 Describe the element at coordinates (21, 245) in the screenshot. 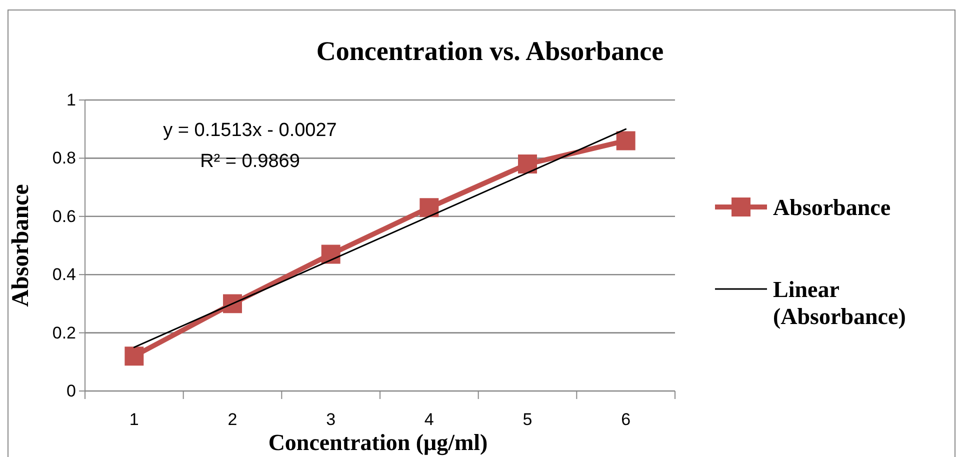

I see `y-axis-title: Absorbance` at that location.